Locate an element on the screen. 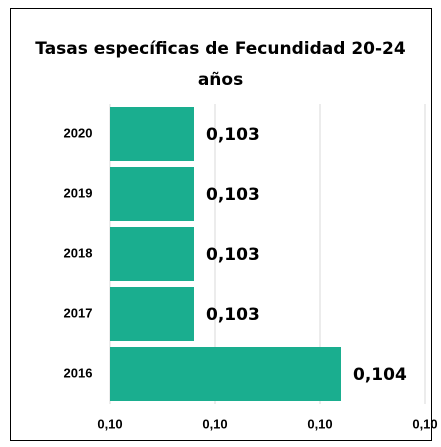  y-tick-label: 2019 is located at coordinates (78, 192).